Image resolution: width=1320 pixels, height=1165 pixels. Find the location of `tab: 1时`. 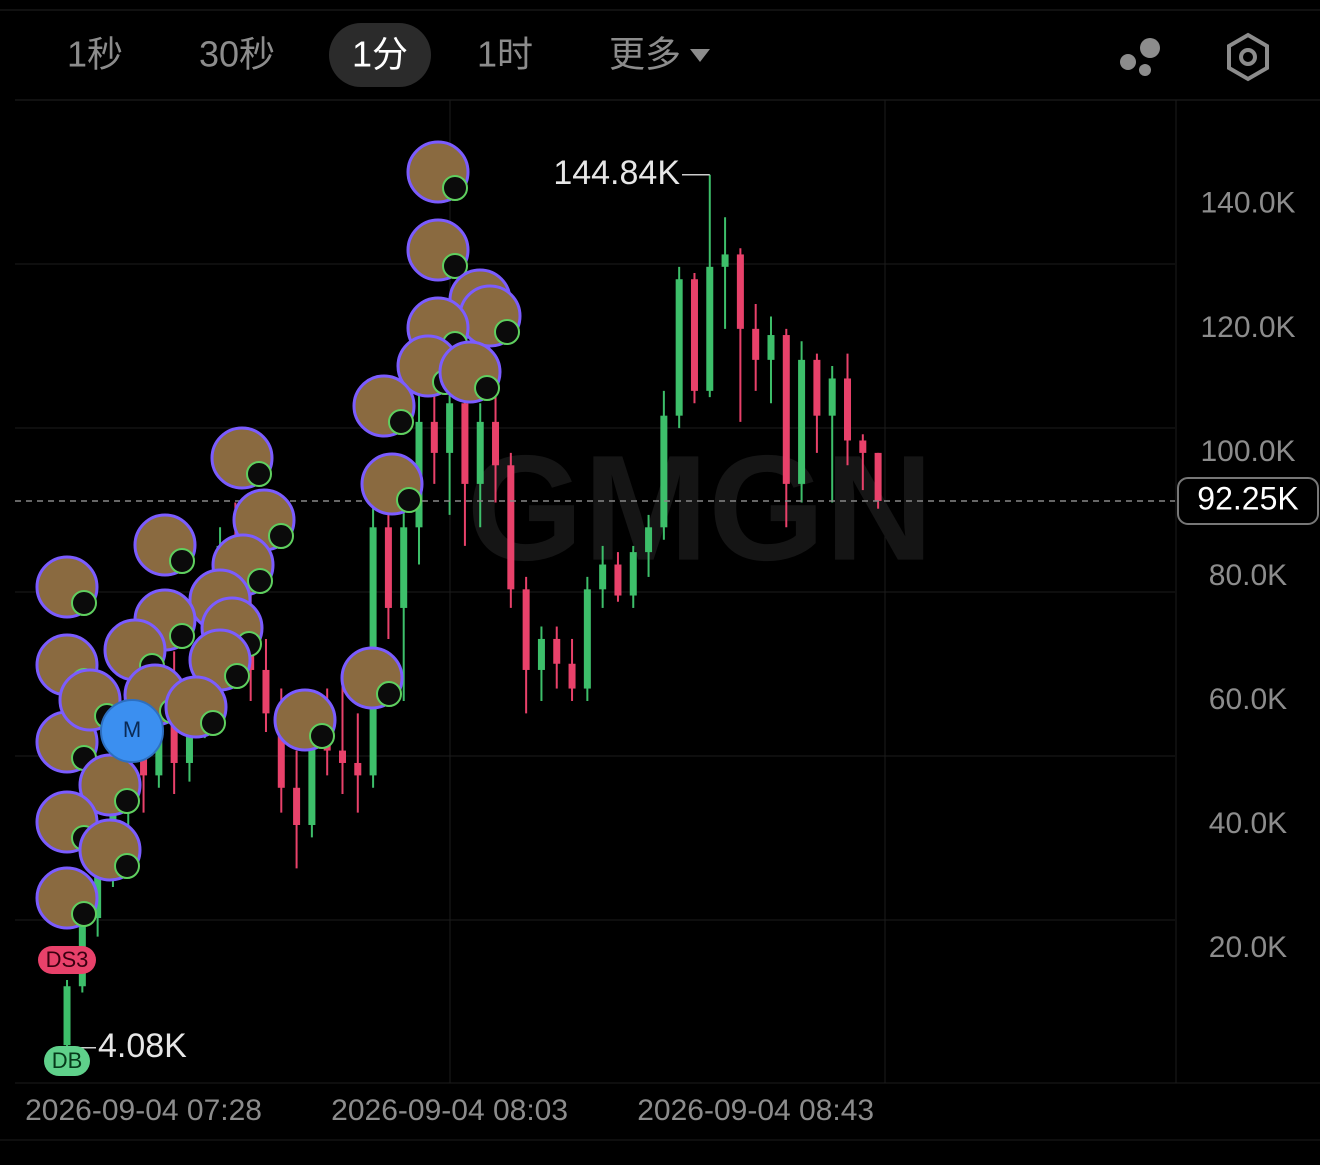

tab: 1时 is located at coordinates (505, 54).